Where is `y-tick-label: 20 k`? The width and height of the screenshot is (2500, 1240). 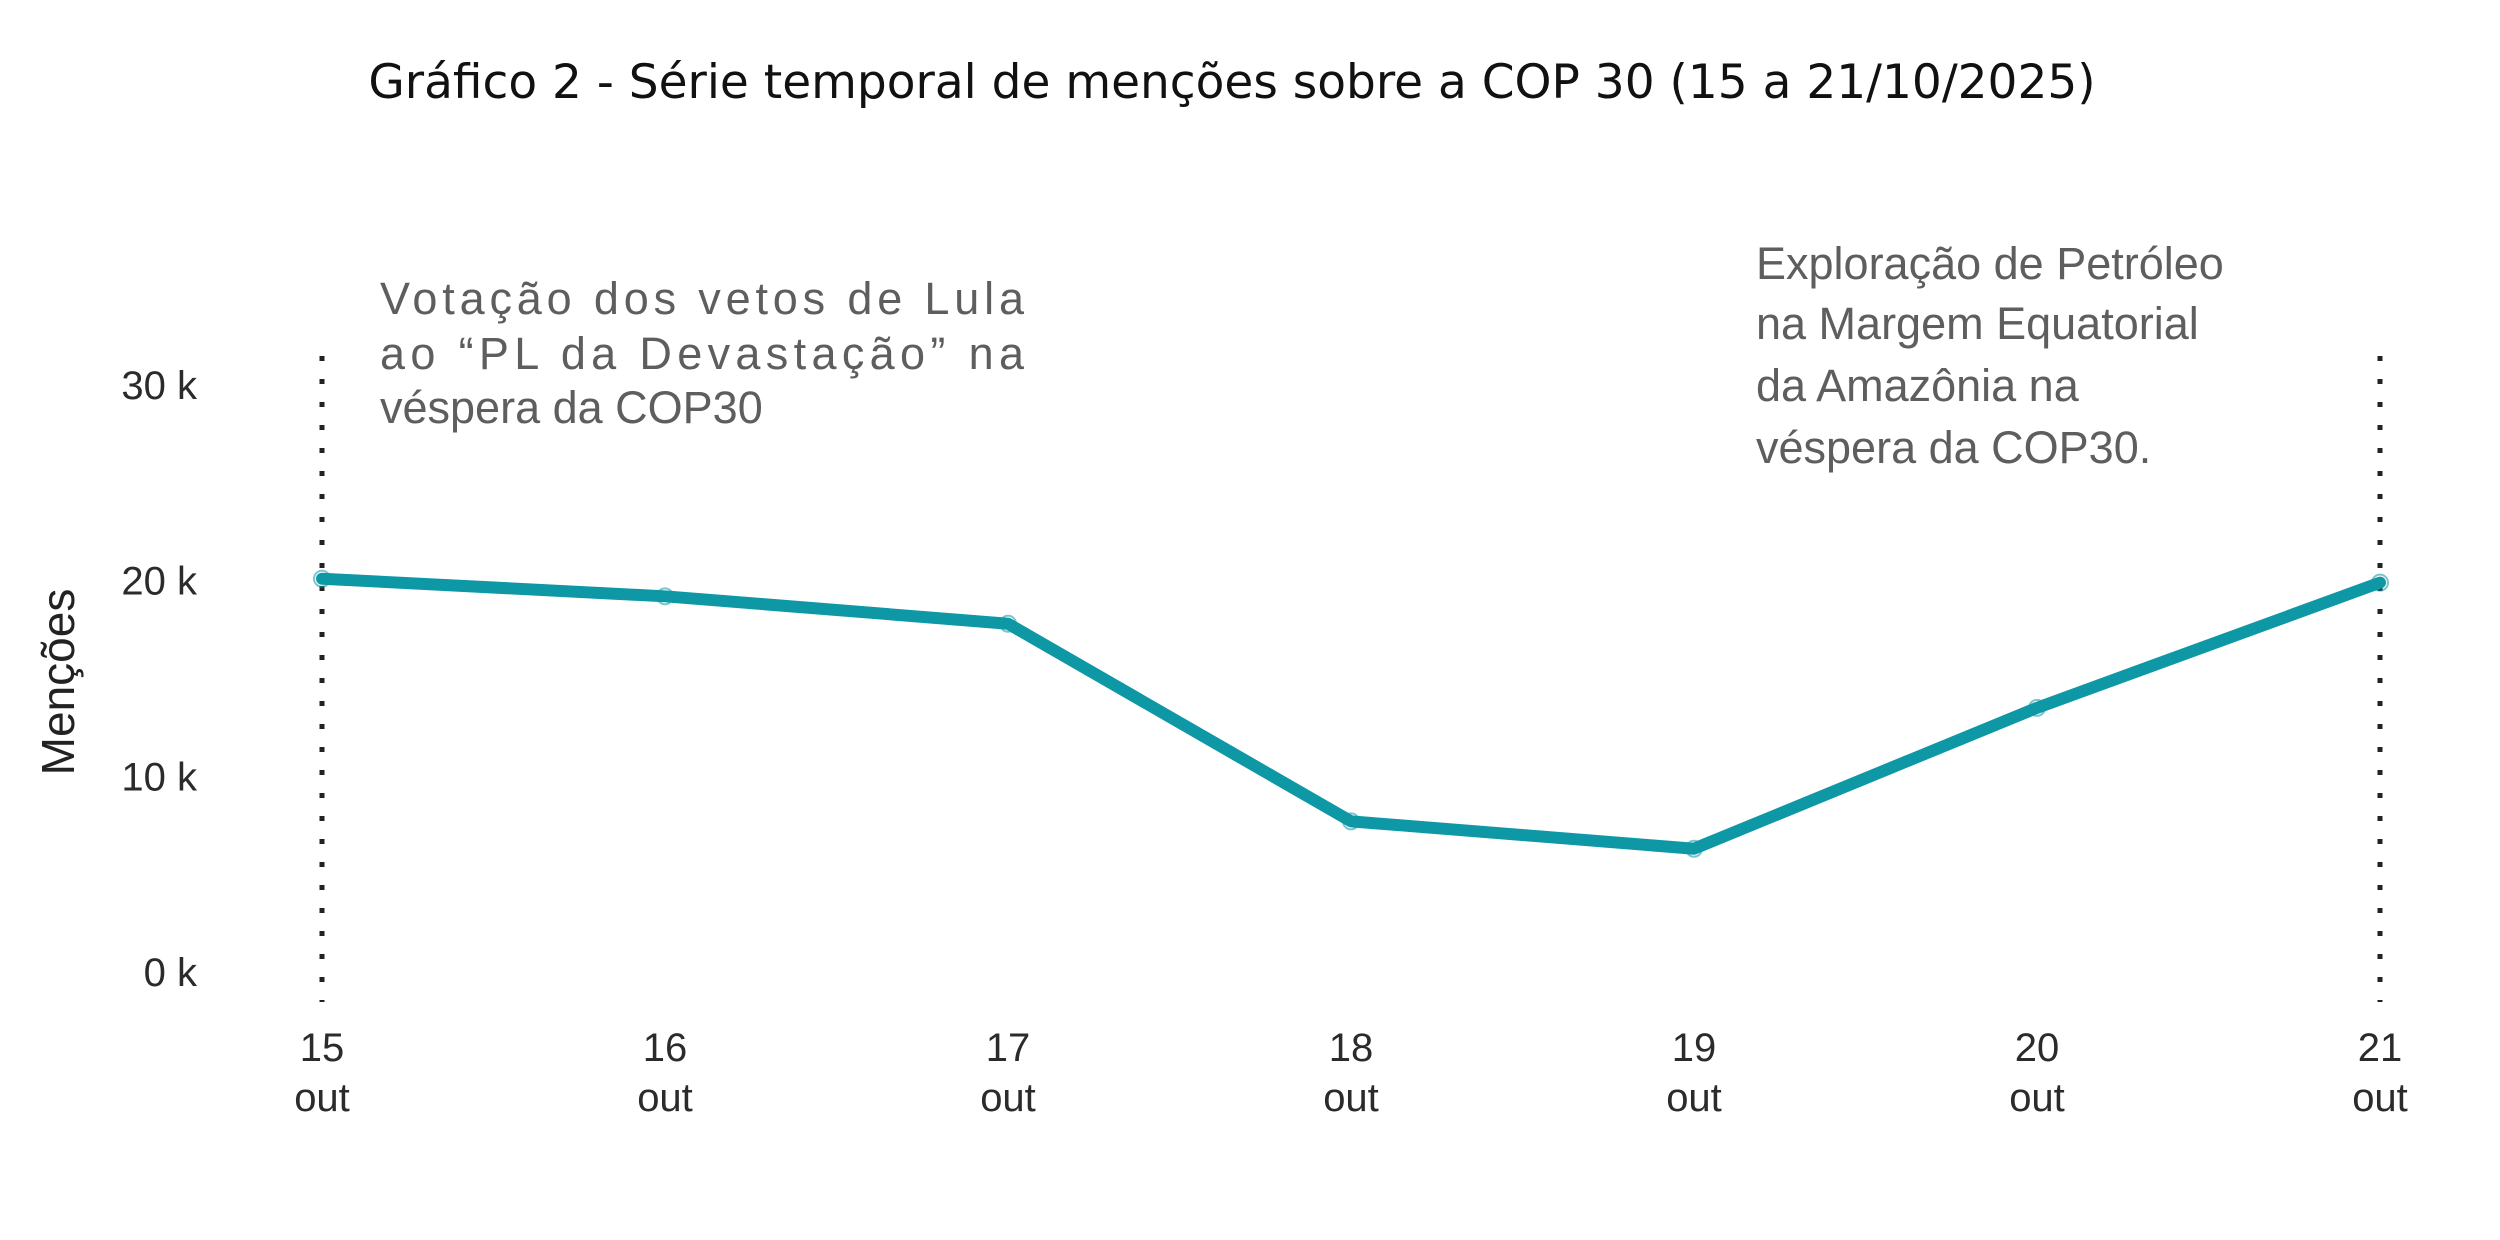 y-tick-label: 20 k is located at coordinates (159, 582).